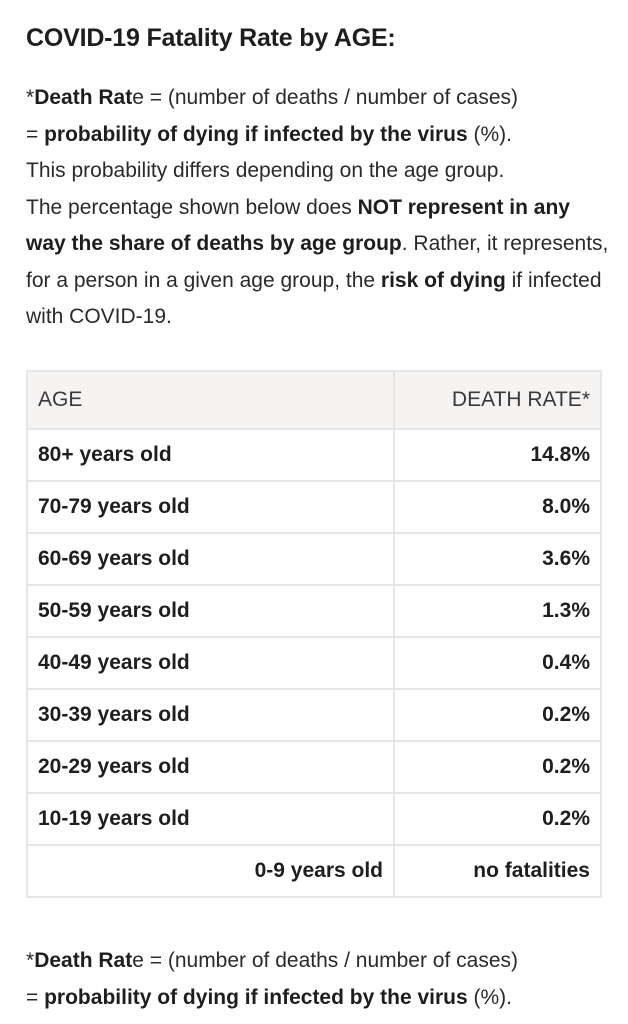  Describe the element at coordinates (210, 611) in the screenshot. I see `age-cell: 50-59 years old` at that location.